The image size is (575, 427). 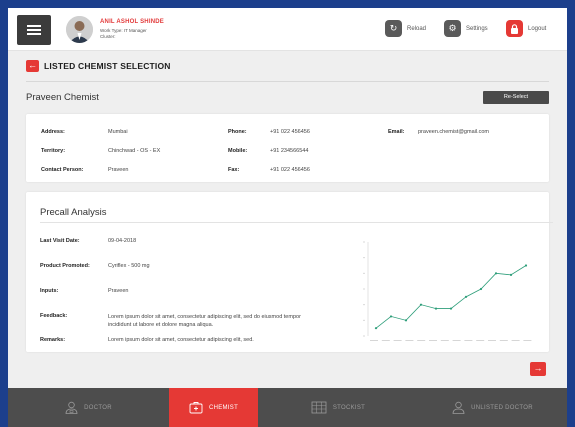 I want to click on logout-label: Logout, so click(x=537, y=28).